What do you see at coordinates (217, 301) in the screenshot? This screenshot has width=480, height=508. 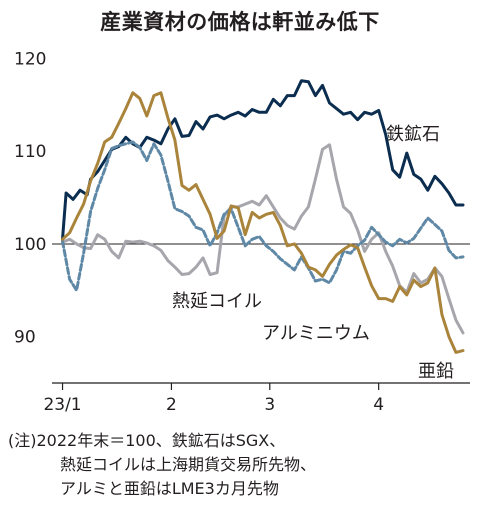 I see `series-label: 熱延コイル` at bounding box center [217, 301].